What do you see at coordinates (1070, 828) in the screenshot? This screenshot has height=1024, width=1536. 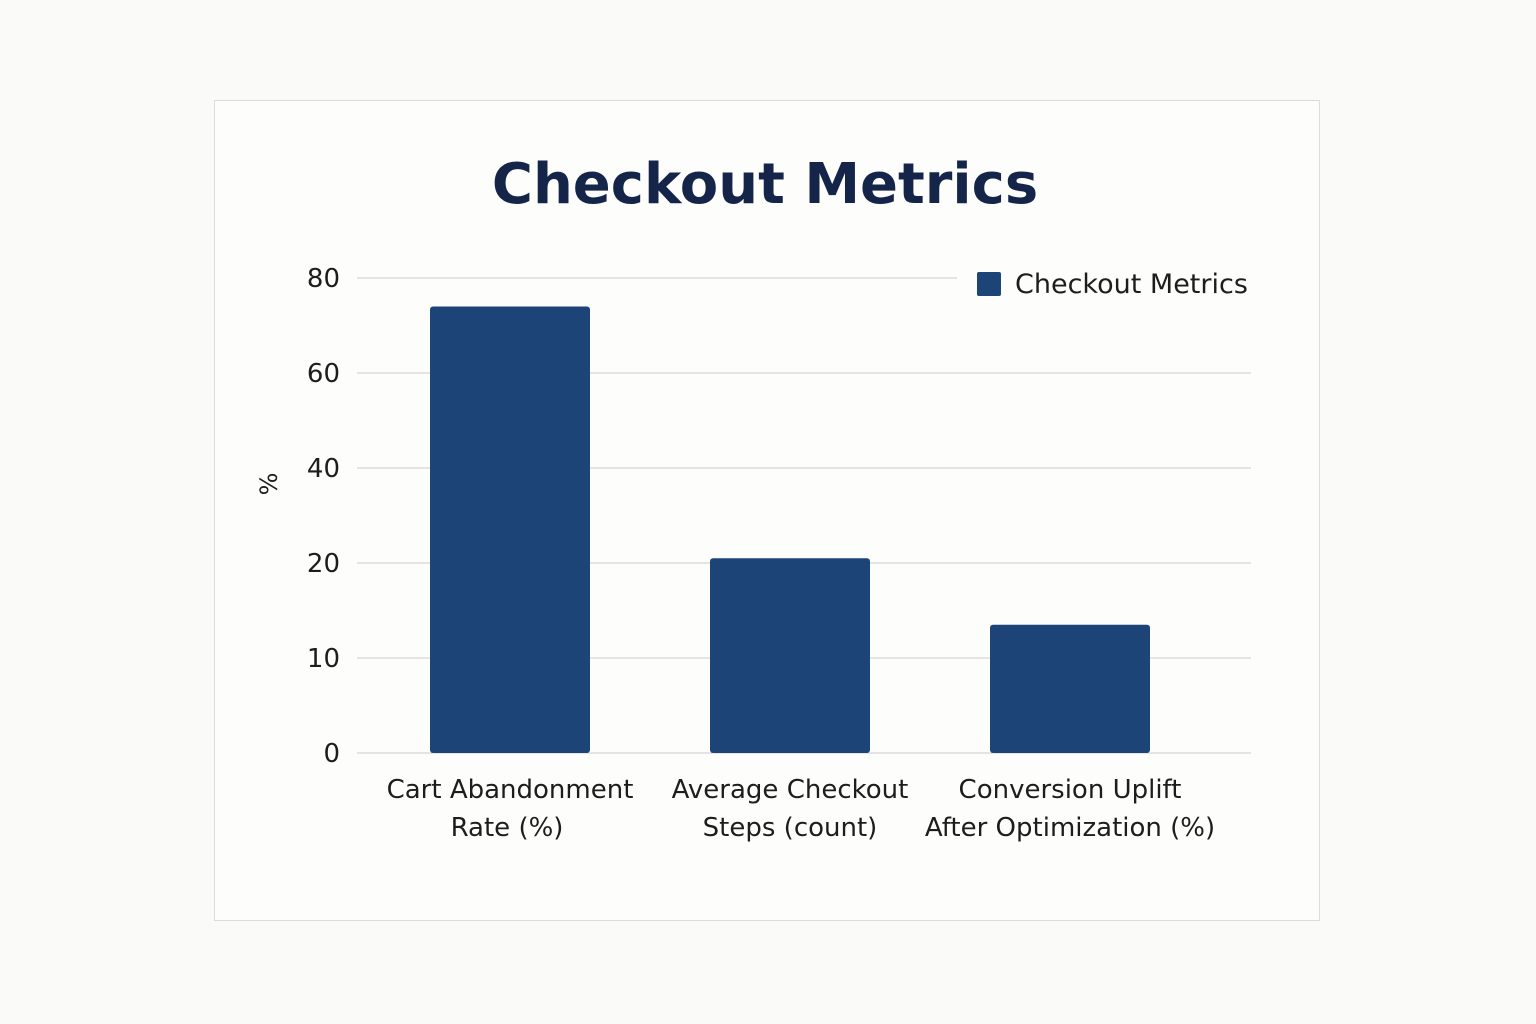 I see `x-category-label-line: After Optimization (%)` at bounding box center [1070, 828].